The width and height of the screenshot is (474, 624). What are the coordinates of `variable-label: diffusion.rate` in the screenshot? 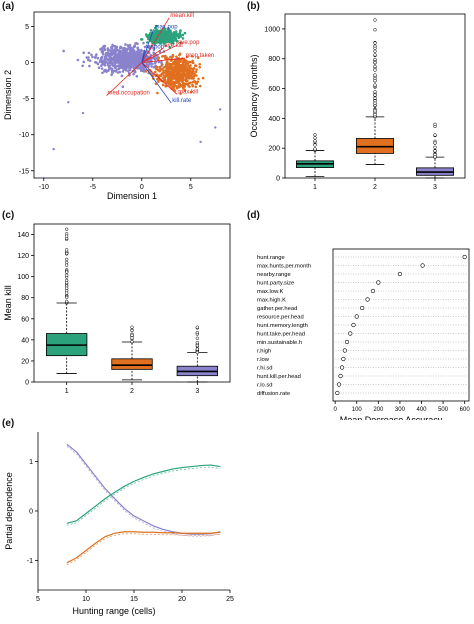 It's located at (273, 394).